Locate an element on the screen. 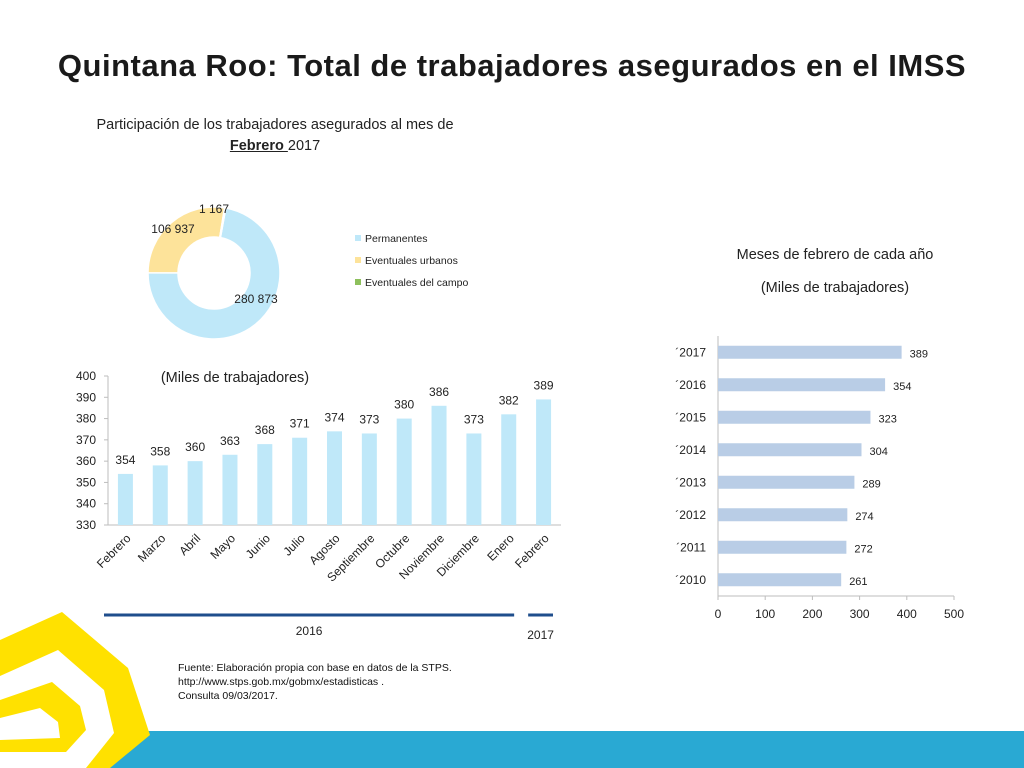 The width and height of the screenshot is (1024, 768). bar-value-label: 371 is located at coordinates (300, 424).